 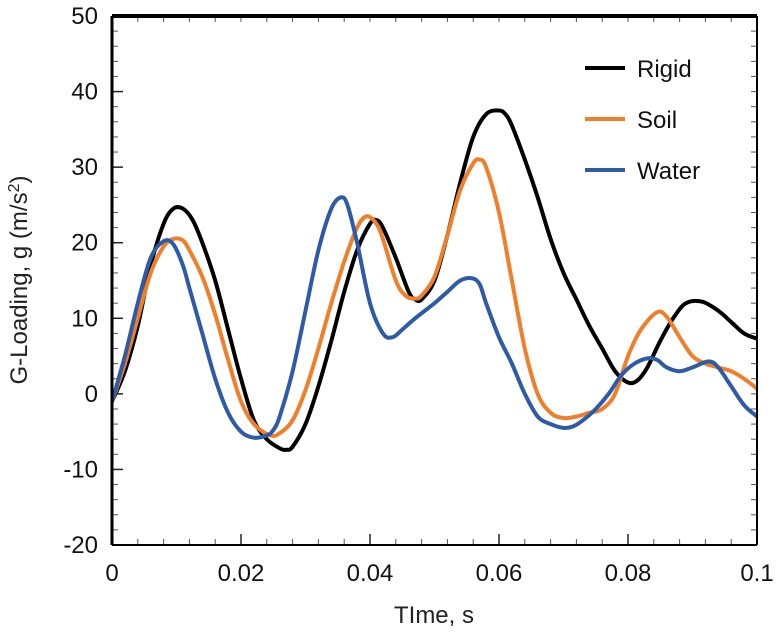 I want to click on x-tick-label: 0.06, so click(x=499, y=573).